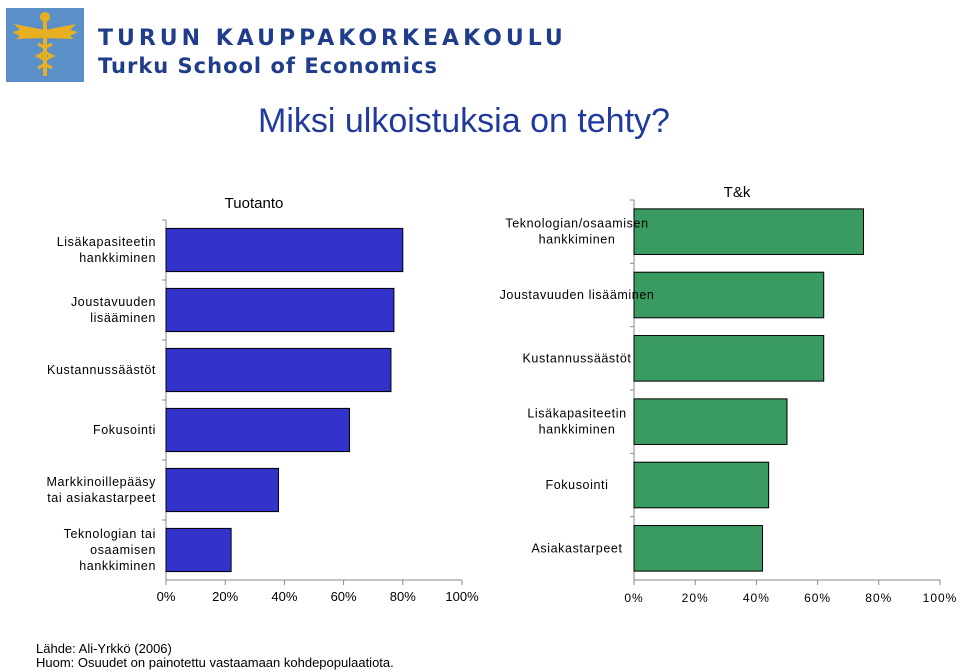  Describe the element at coordinates (403, 596) in the screenshot. I see `tuotanto-x-tick-label: 80%` at that location.